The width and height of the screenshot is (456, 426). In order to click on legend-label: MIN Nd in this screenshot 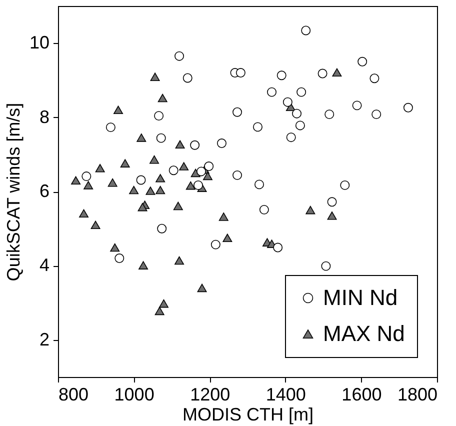, I will do `click(360, 297)`.